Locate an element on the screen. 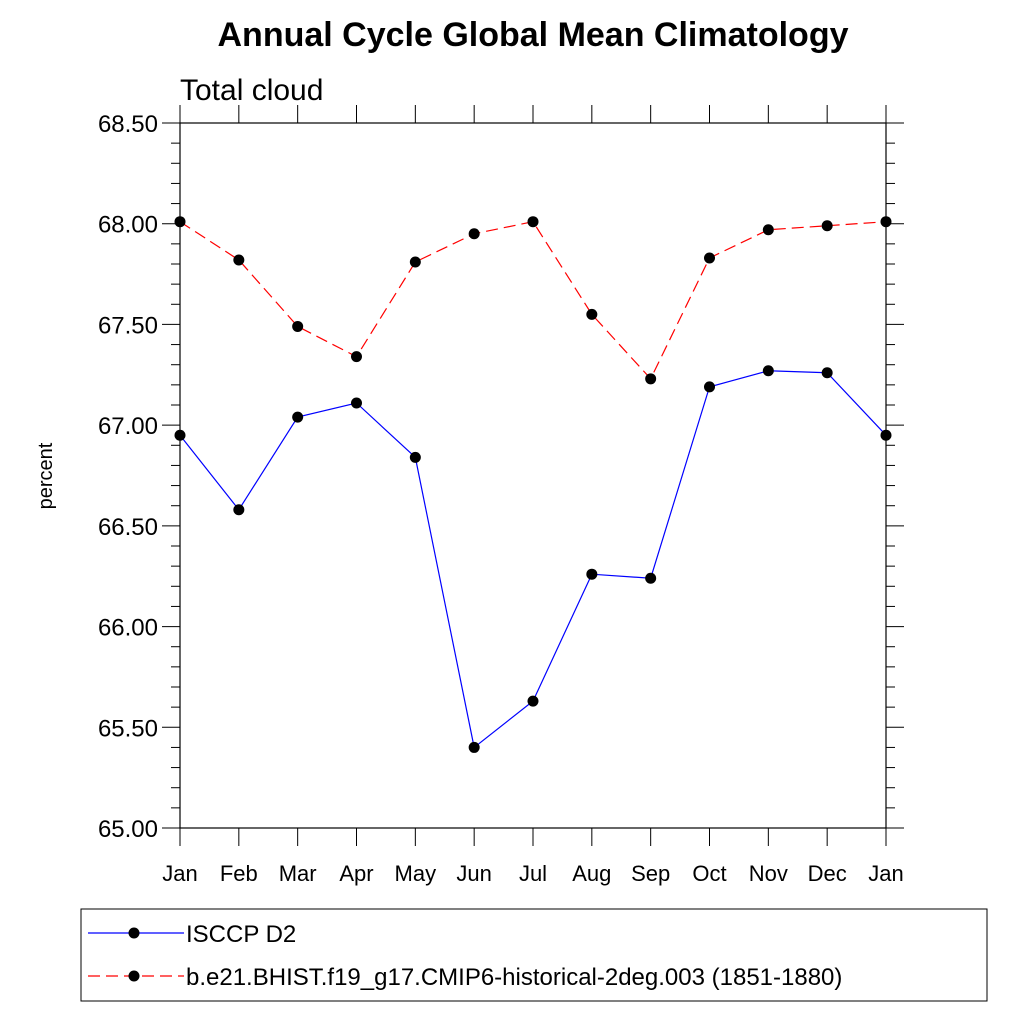 The image size is (1024, 1024). y-tick-label: 68.00 is located at coordinates (128, 225).